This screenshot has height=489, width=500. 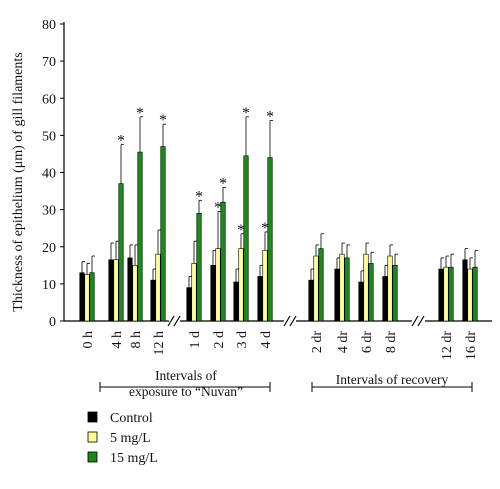 What do you see at coordinates (134, 458) in the screenshot?
I see `legend-label: 15 mg/L` at bounding box center [134, 458].